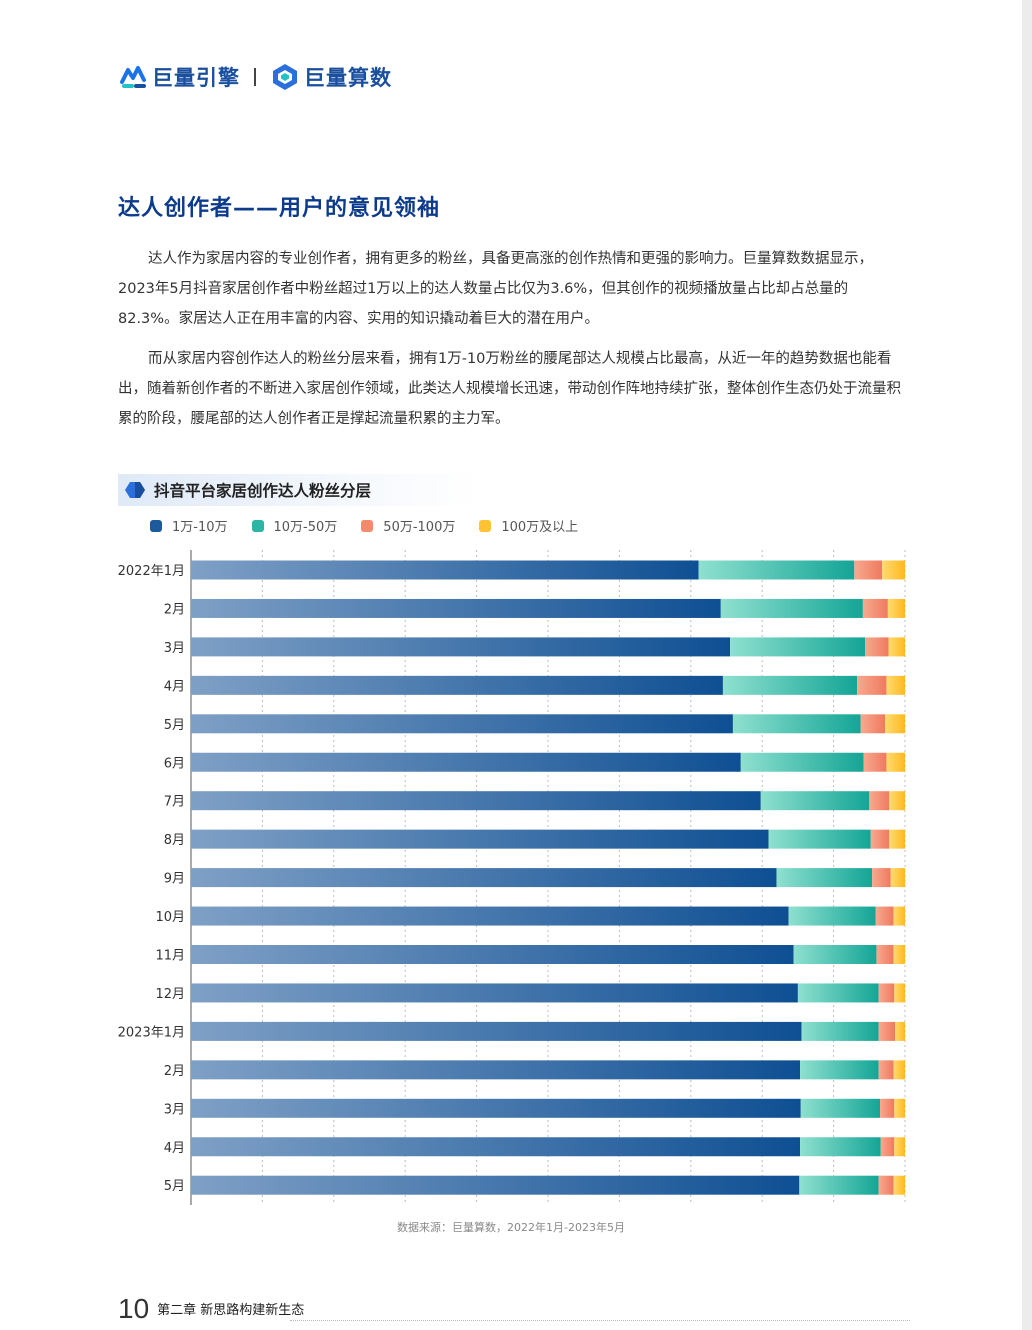 The height and width of the screenshot is (1330, 1032). What do you see at coordinates (419, 527) in the screenshot?
I see `legend-label: 50万-100万` at bounding box center [419, 527].